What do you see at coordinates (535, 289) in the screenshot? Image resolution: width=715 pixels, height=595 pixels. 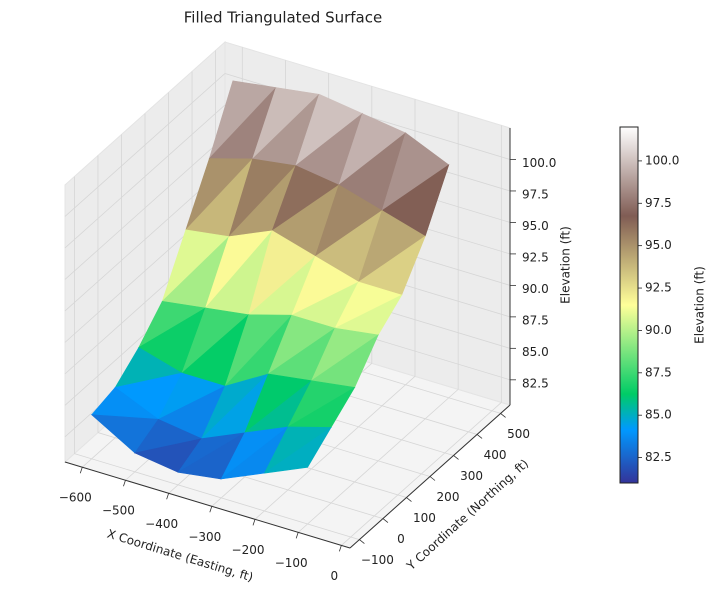 I see `z-tick-label: 90.0` at bounding box center [535, 289].